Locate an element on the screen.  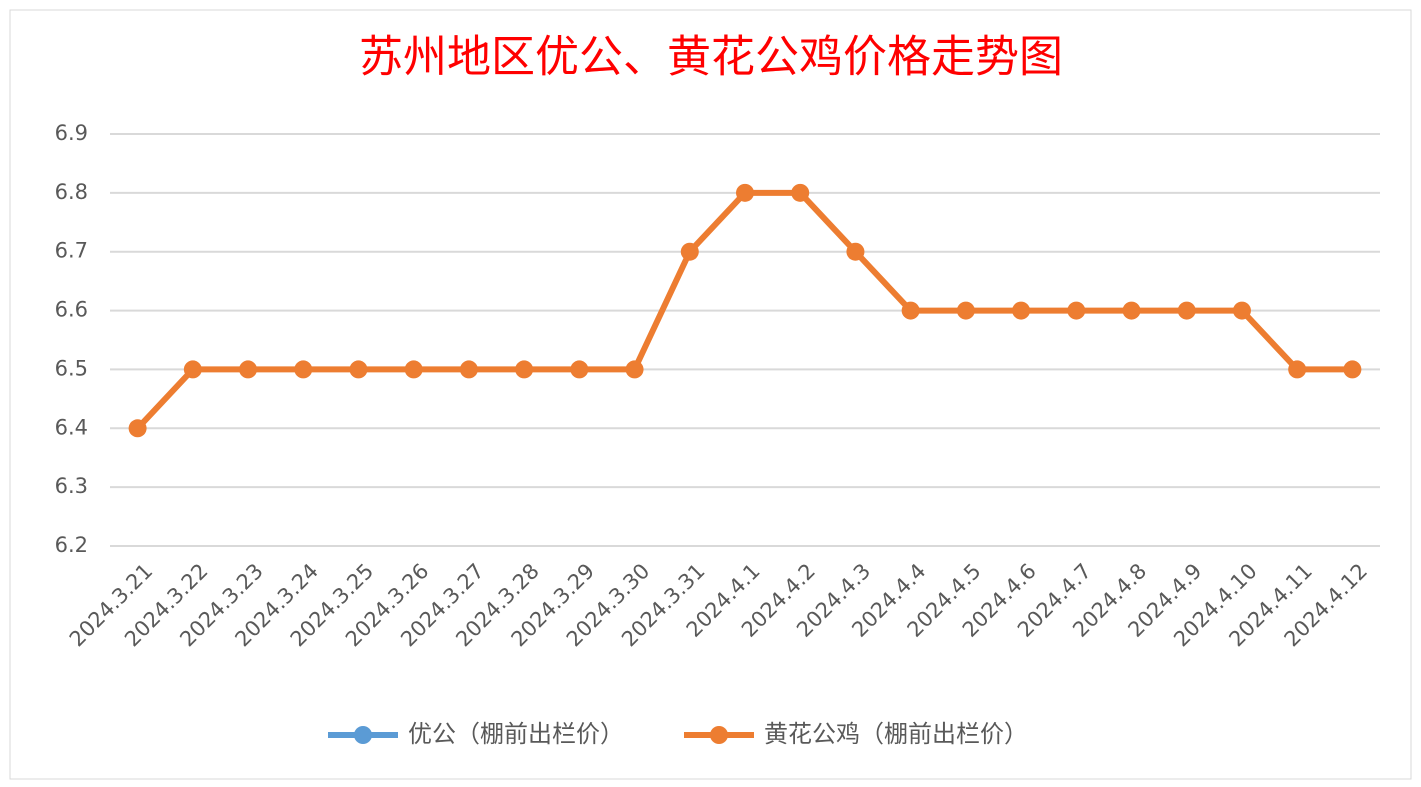
y-tick-label: 6.8 is located at coordinates (71, 192).